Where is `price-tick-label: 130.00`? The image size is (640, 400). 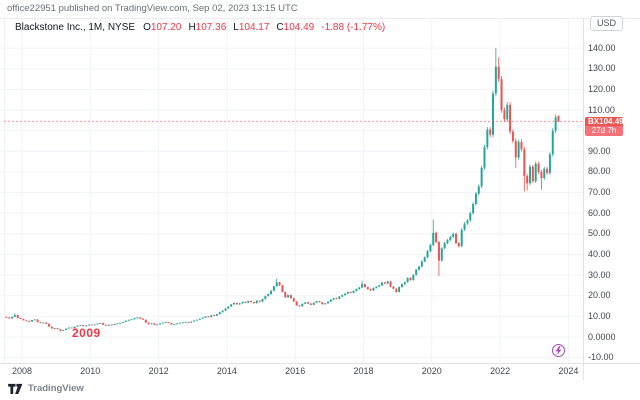
price-tick-label: 130.00 is located at coordinates (602, 68).